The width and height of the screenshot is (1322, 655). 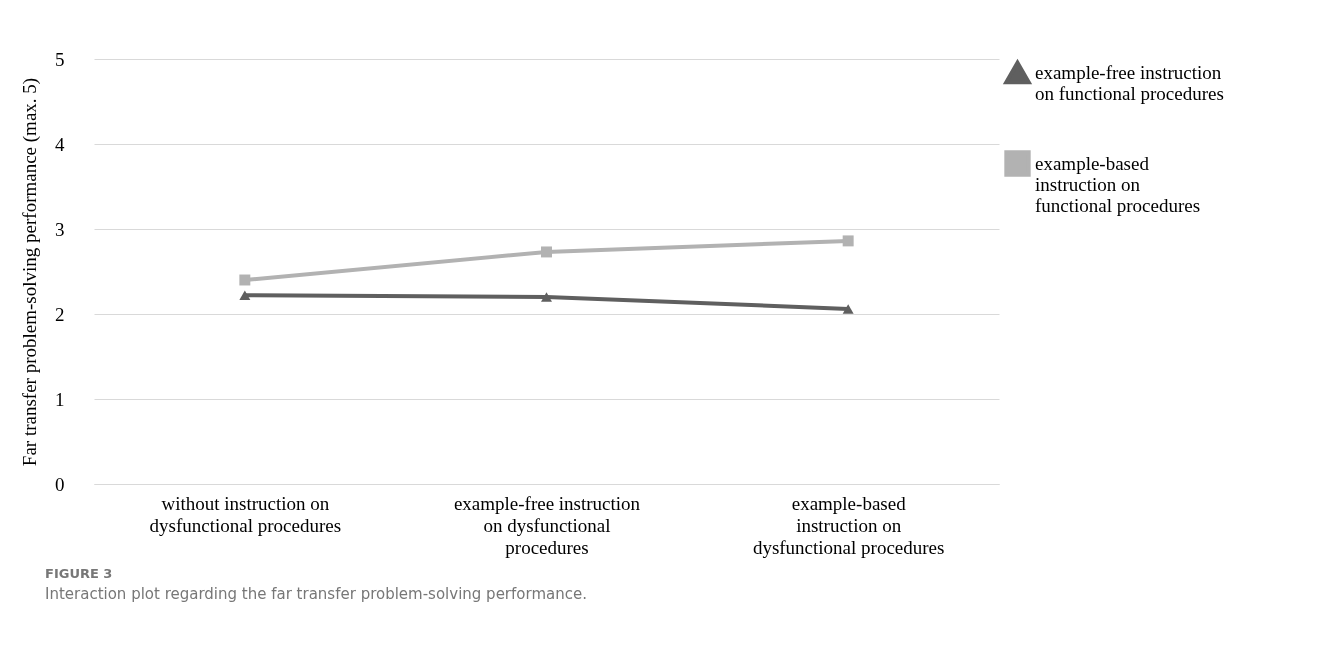 What do you see at coordinates (79, 573) in the screenshot?
I see `caption: FIGURE 3` at bounding box center [79, 573].